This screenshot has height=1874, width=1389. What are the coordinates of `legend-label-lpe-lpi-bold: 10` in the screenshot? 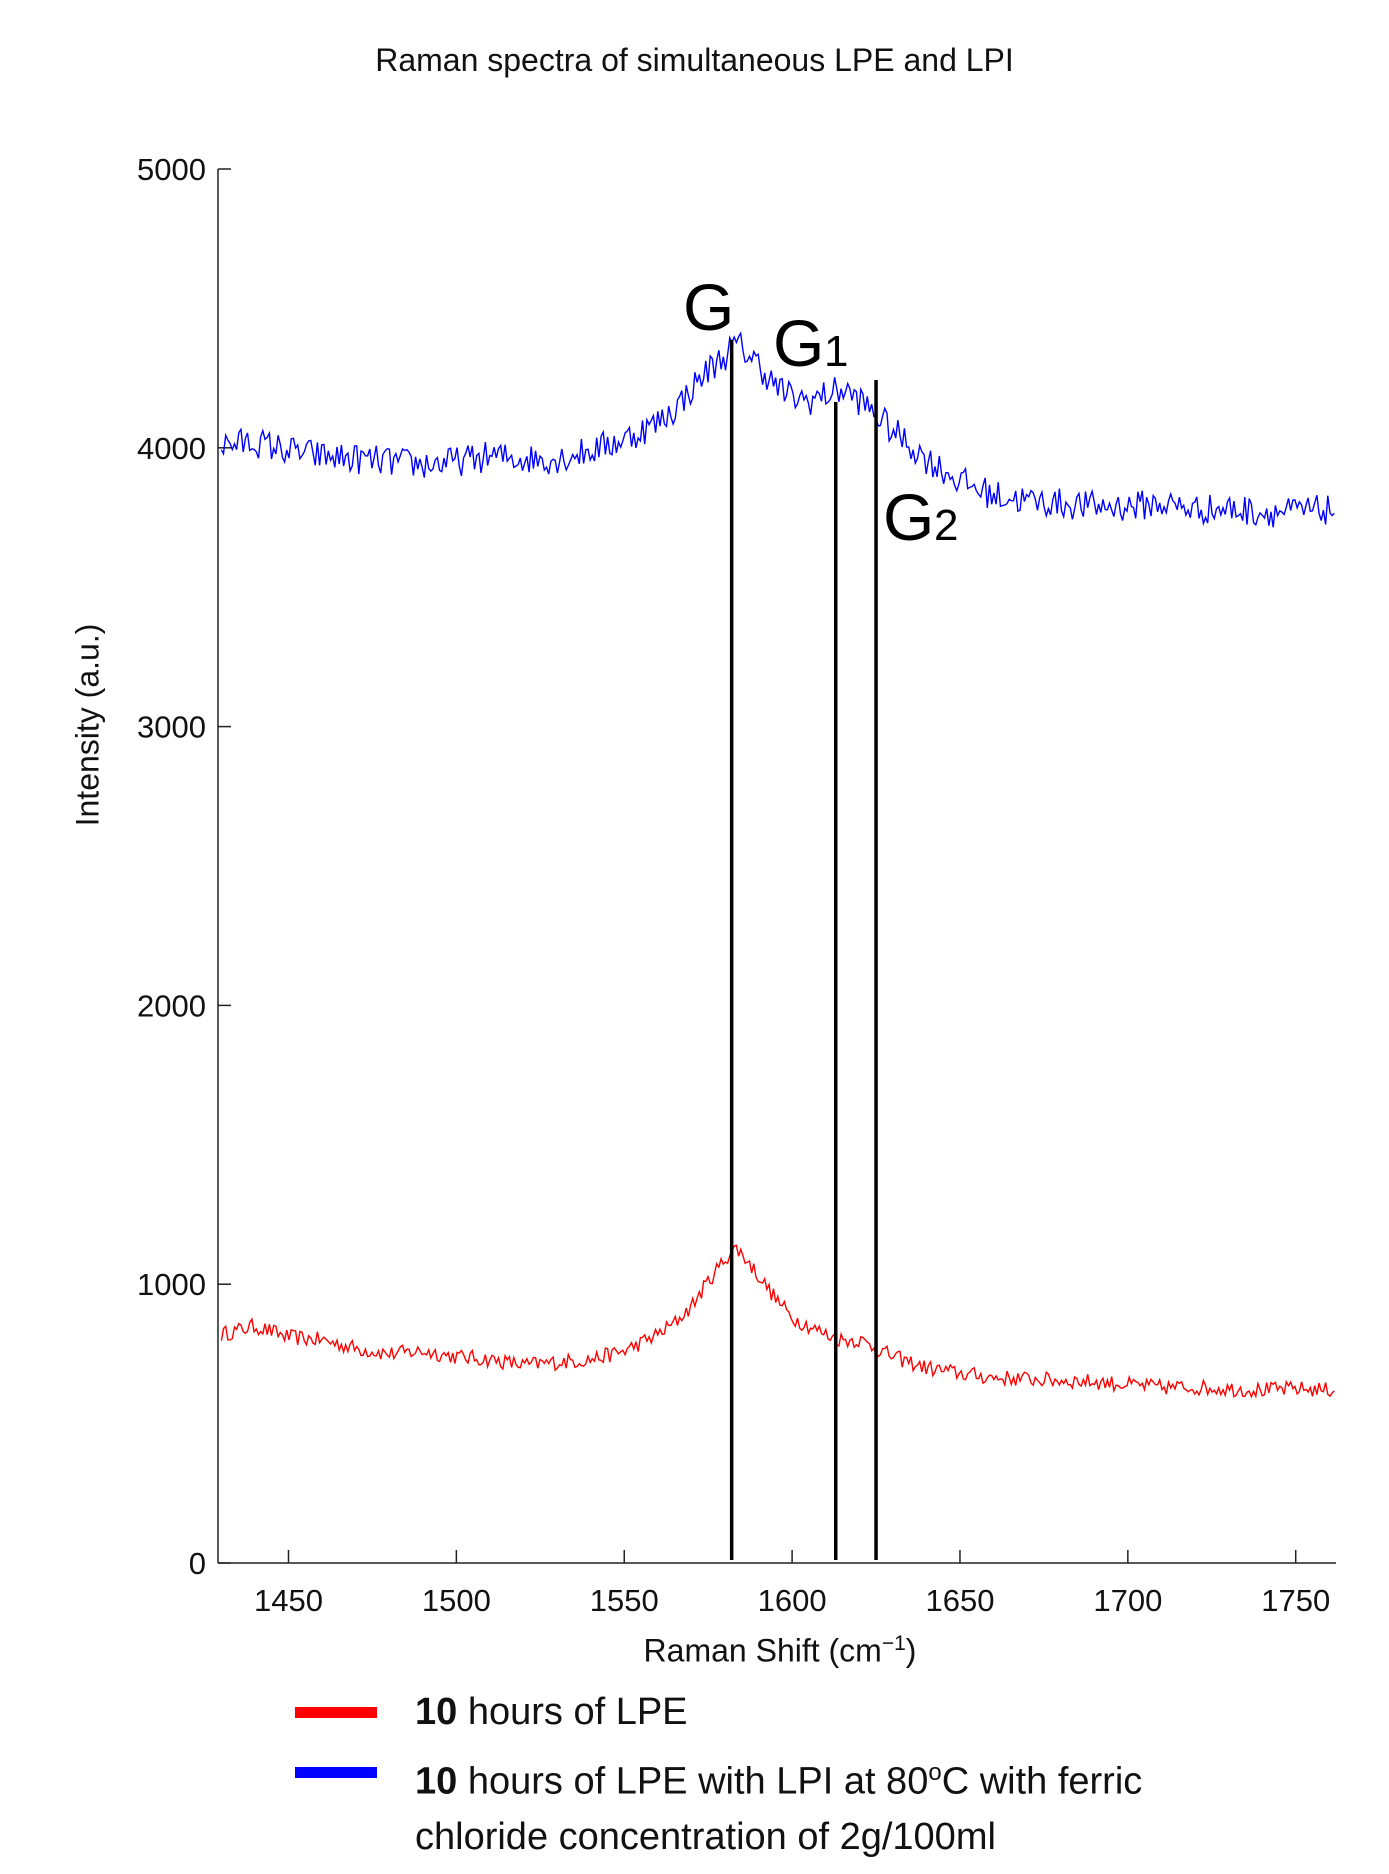 It's located at (436, 1781).